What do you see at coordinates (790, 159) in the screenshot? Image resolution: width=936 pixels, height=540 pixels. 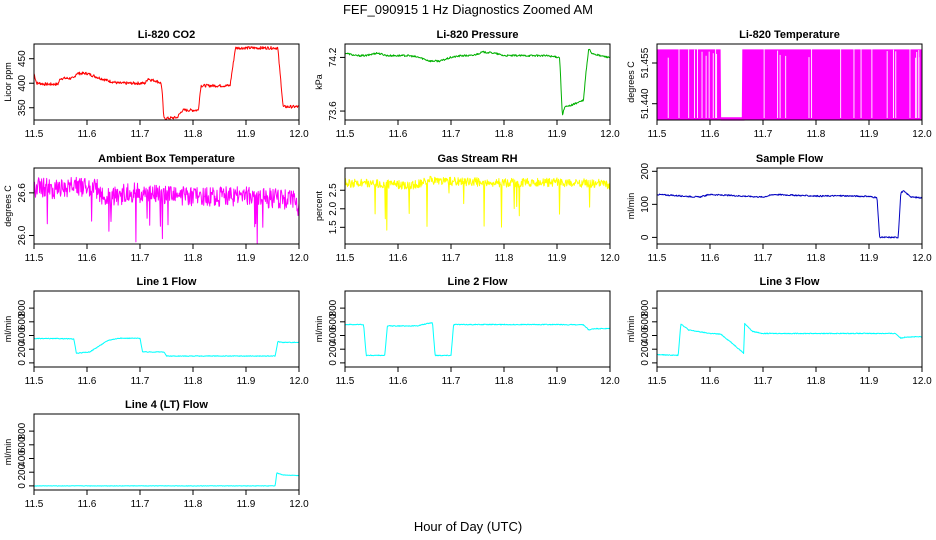 I see `panel-title: Sample Flow` at bounding box center [790, 159].